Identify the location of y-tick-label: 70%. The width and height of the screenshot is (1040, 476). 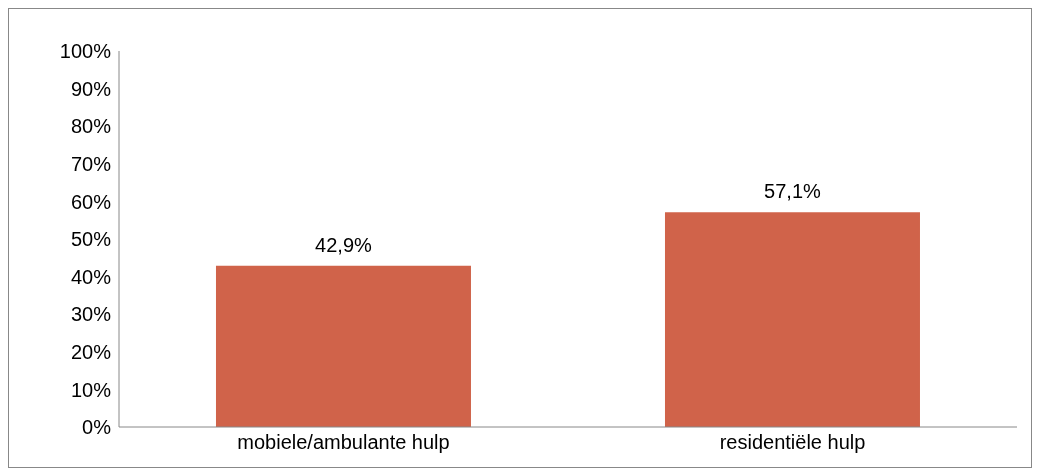
(91, 163).